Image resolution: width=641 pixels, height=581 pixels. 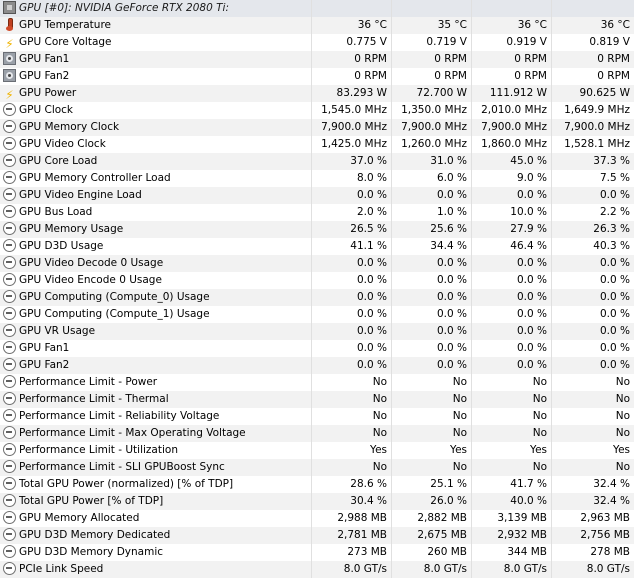 What do you see at coordinates (431, 127) in the screenshot?
I see `sensor-value-min: 7,900.0 MHz` at bounding box center [431, 127].